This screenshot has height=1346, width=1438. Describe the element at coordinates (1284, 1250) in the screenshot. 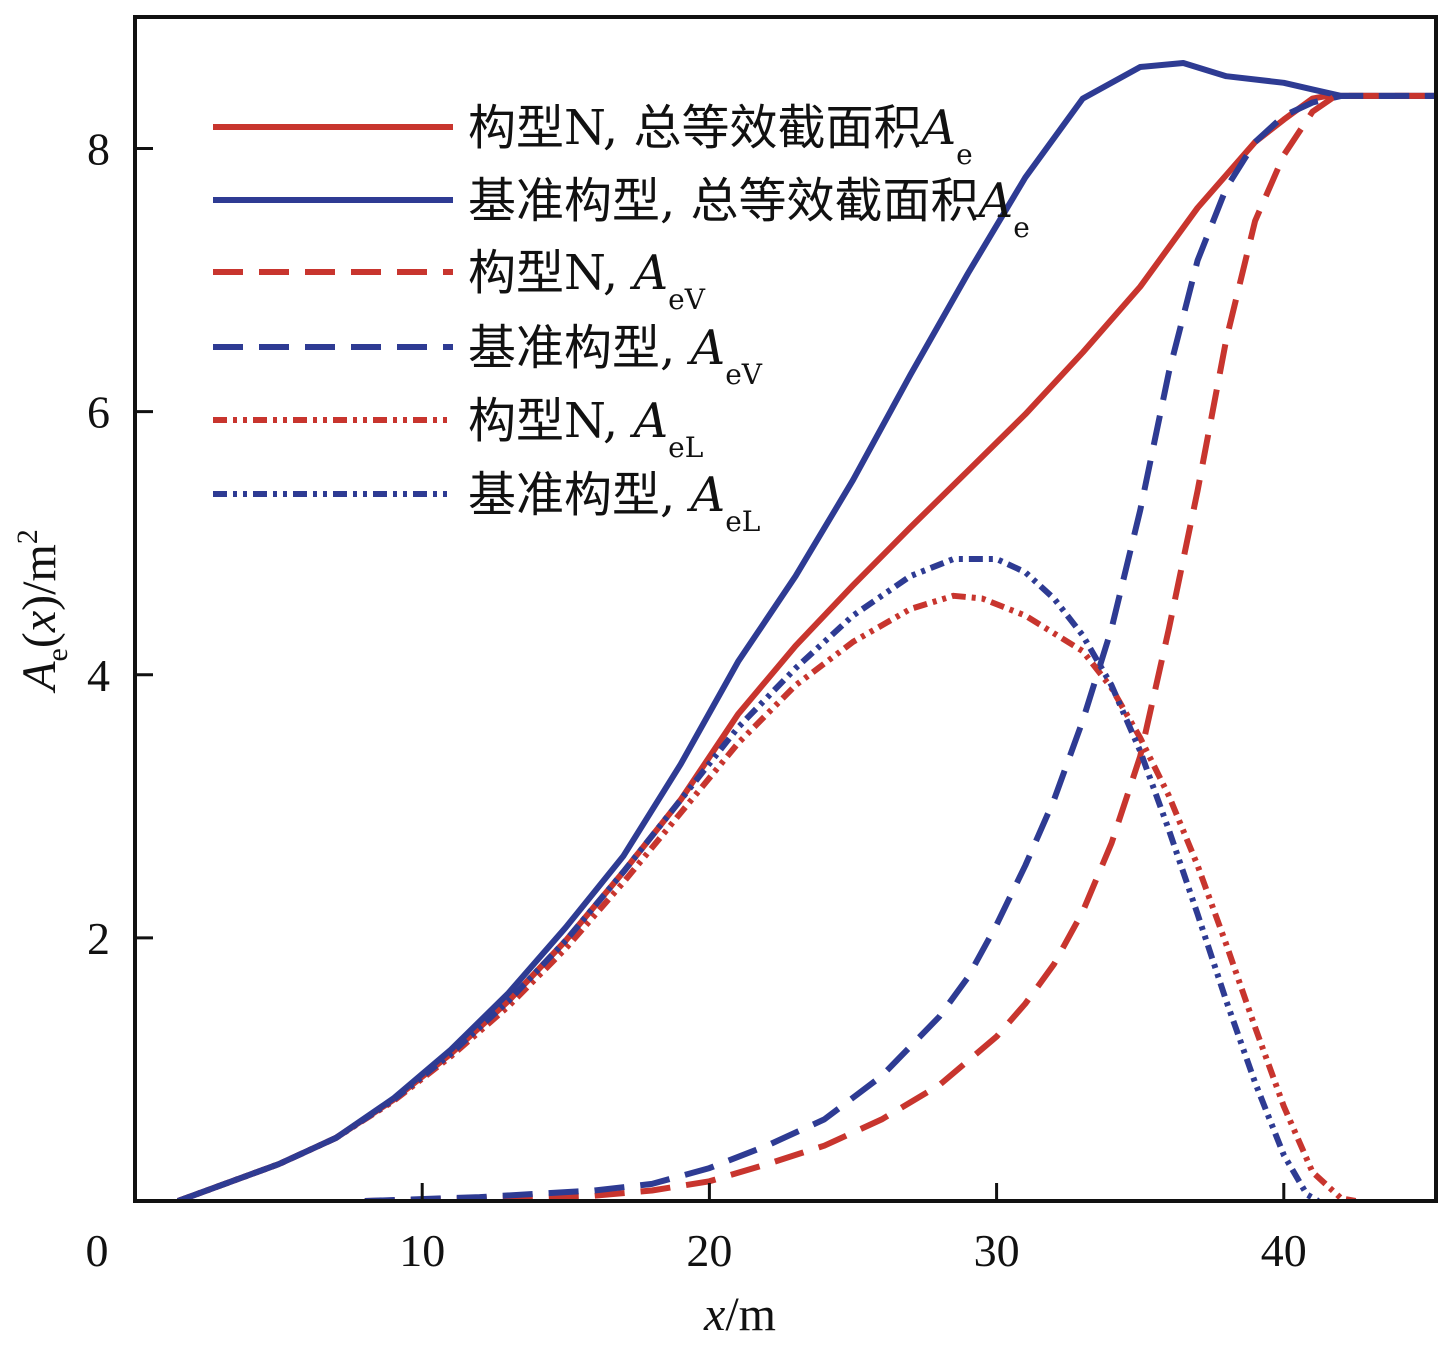

I see `x-tick-label: 40` at that location.